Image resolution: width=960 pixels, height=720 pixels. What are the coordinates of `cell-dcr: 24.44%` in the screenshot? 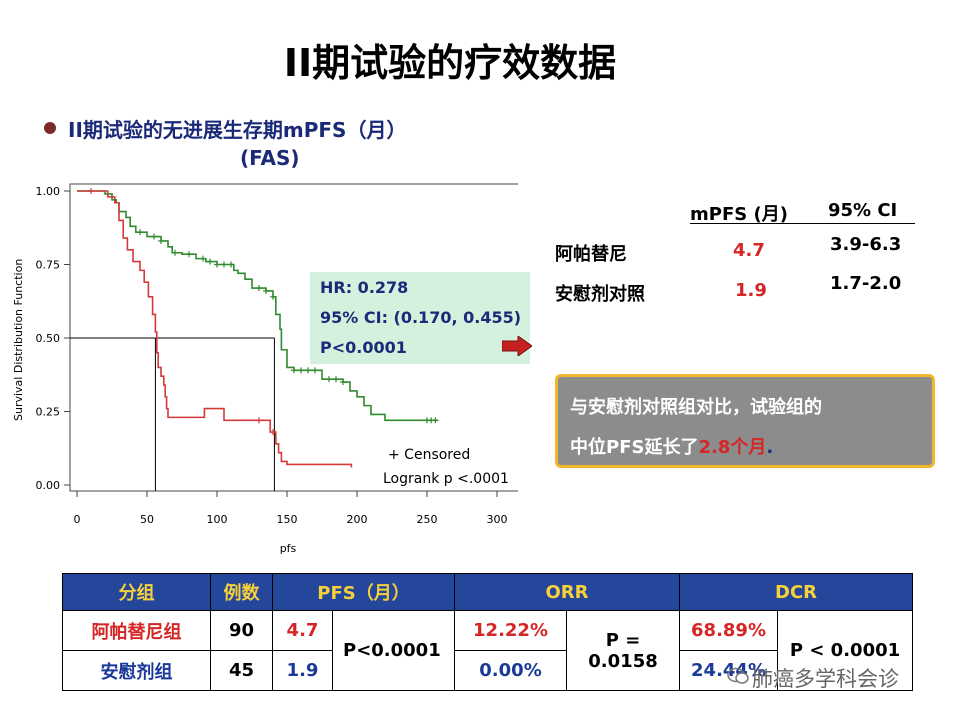 It's located at (729, 670).